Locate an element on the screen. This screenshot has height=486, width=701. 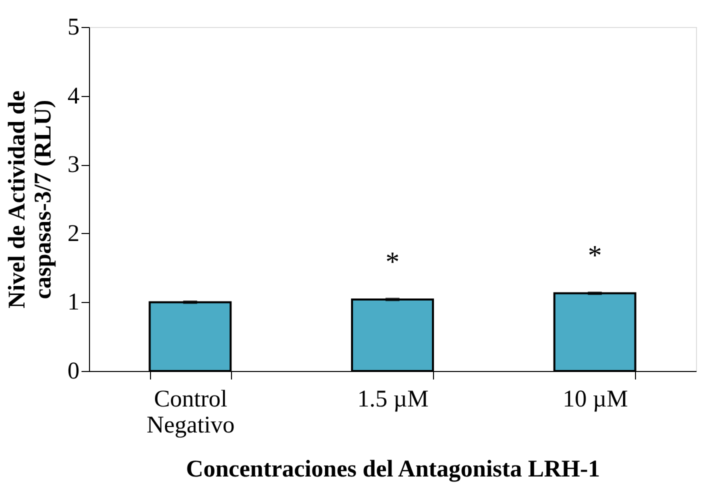
x-tick-label: 10 µM is located at coordinates (595, 399).